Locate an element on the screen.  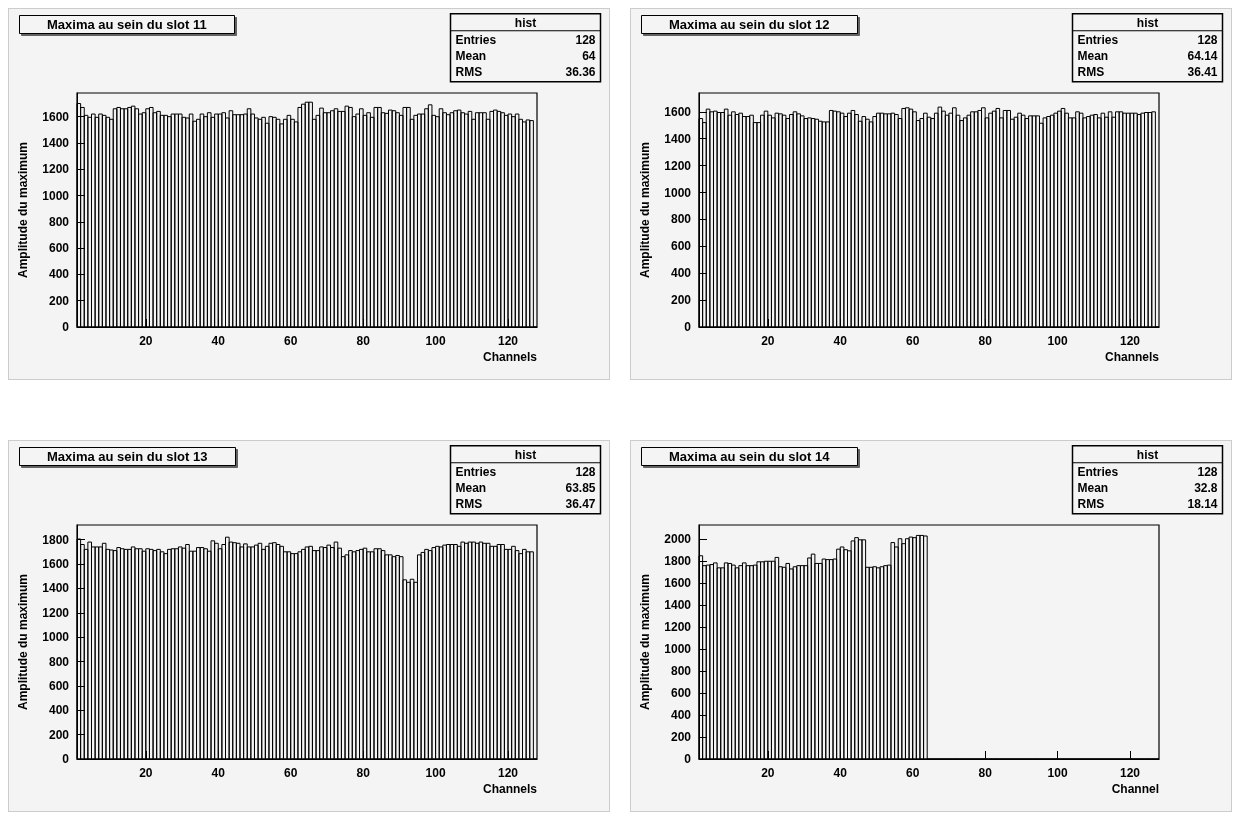
text: 36.47 is located at coordinates (580, 503).